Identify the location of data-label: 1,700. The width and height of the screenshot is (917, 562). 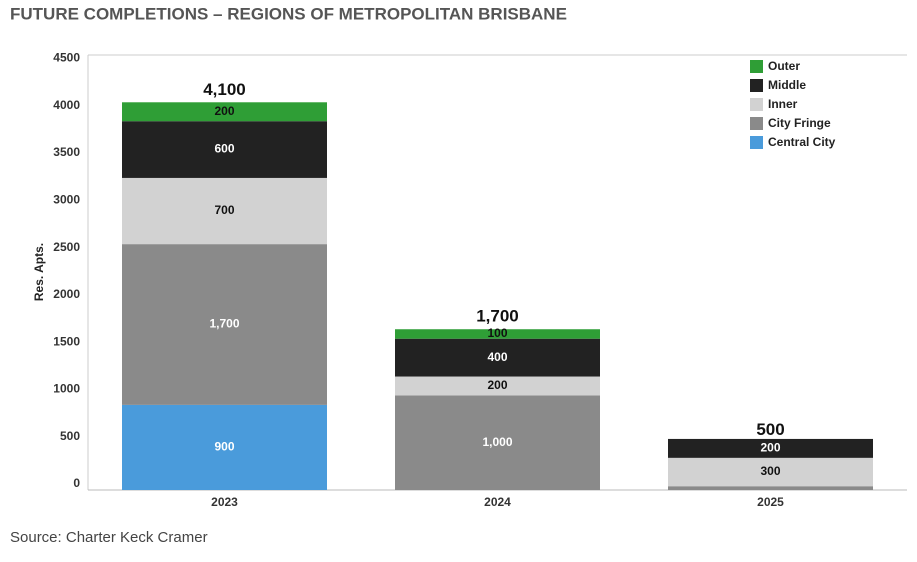
(224, 324).